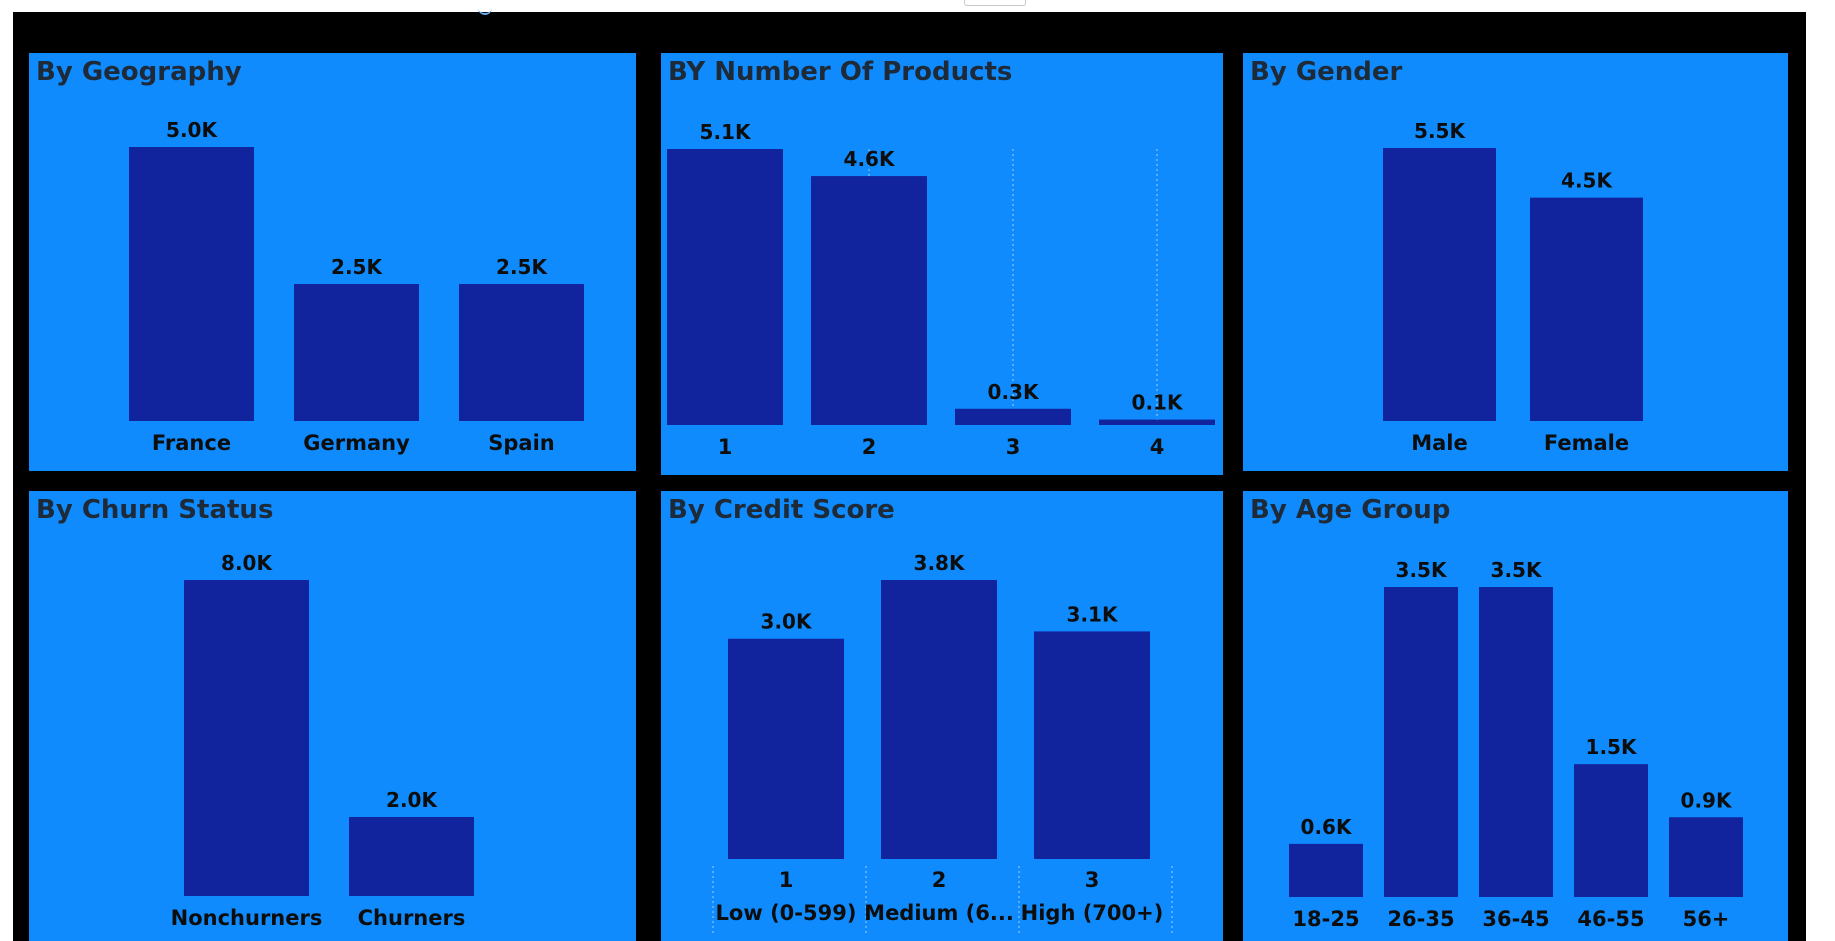 This screenshot has width=1835, height=941. What do you see at coordinates (1158, 403) in the screenshot?
I see `data-label-3: 0.1K` at bounding box center [1158, 403].